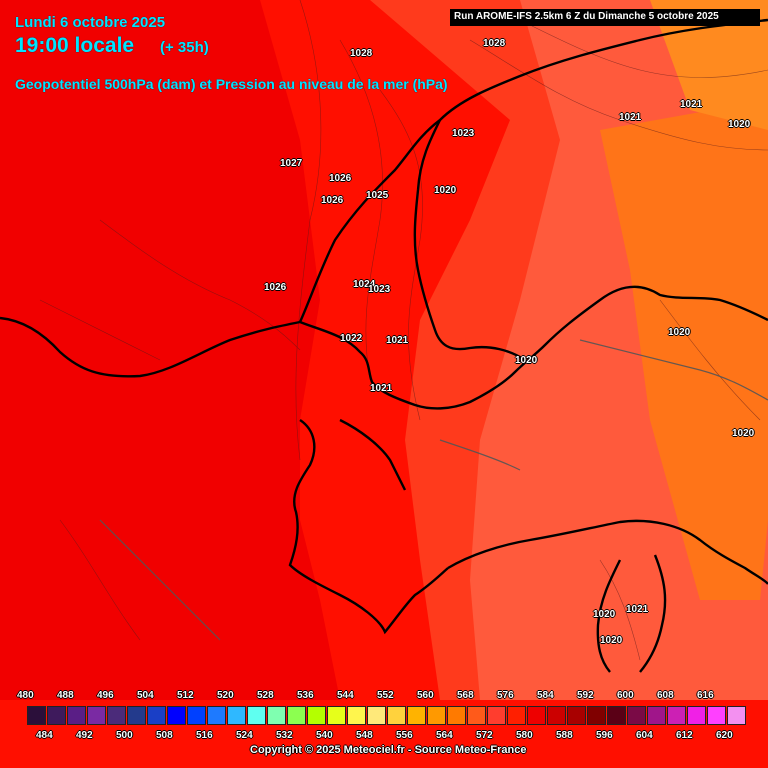 The width and height of the screenshot is (768, 768). Describe the element at coordinates (684, 350) in the screenshot. I see `band-564-east` at that location.